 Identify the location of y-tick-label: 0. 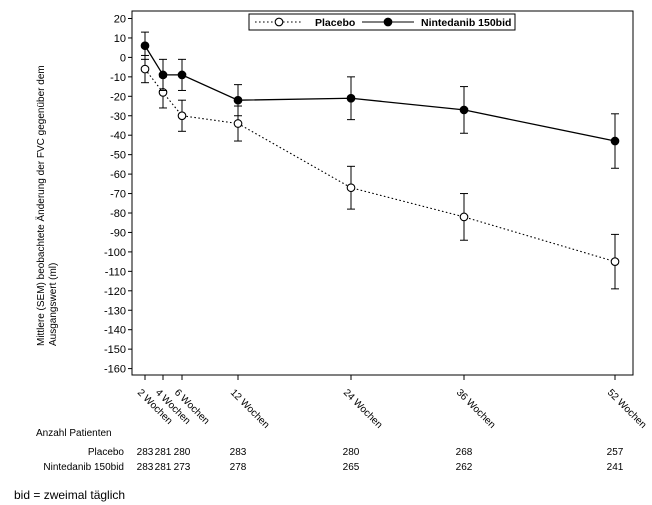
(123, 58).